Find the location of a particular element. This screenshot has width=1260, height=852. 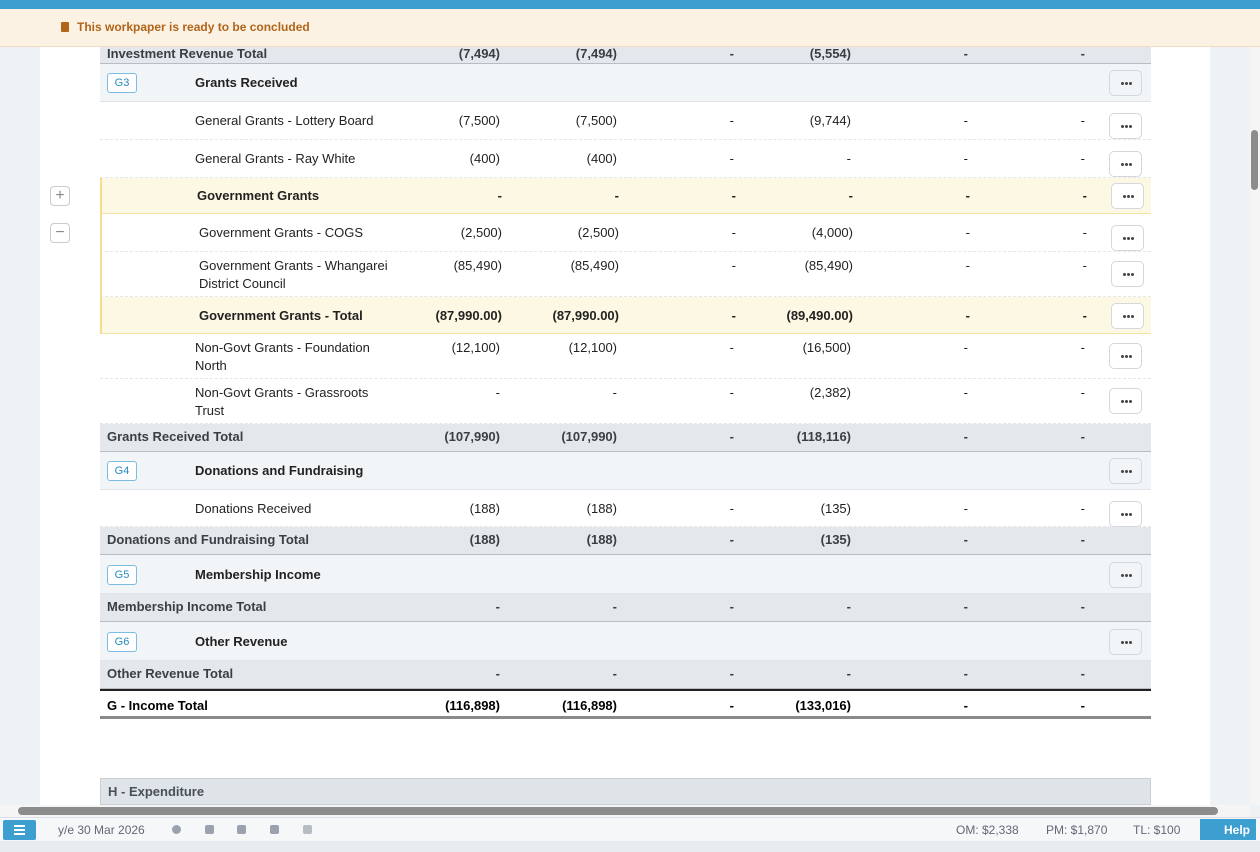

cell-value: (87,990.00) is located at coordinates (469, 315).